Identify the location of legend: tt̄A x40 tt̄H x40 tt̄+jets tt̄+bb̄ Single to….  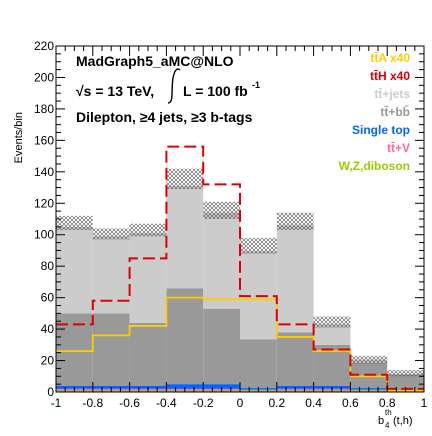
(375, 112).